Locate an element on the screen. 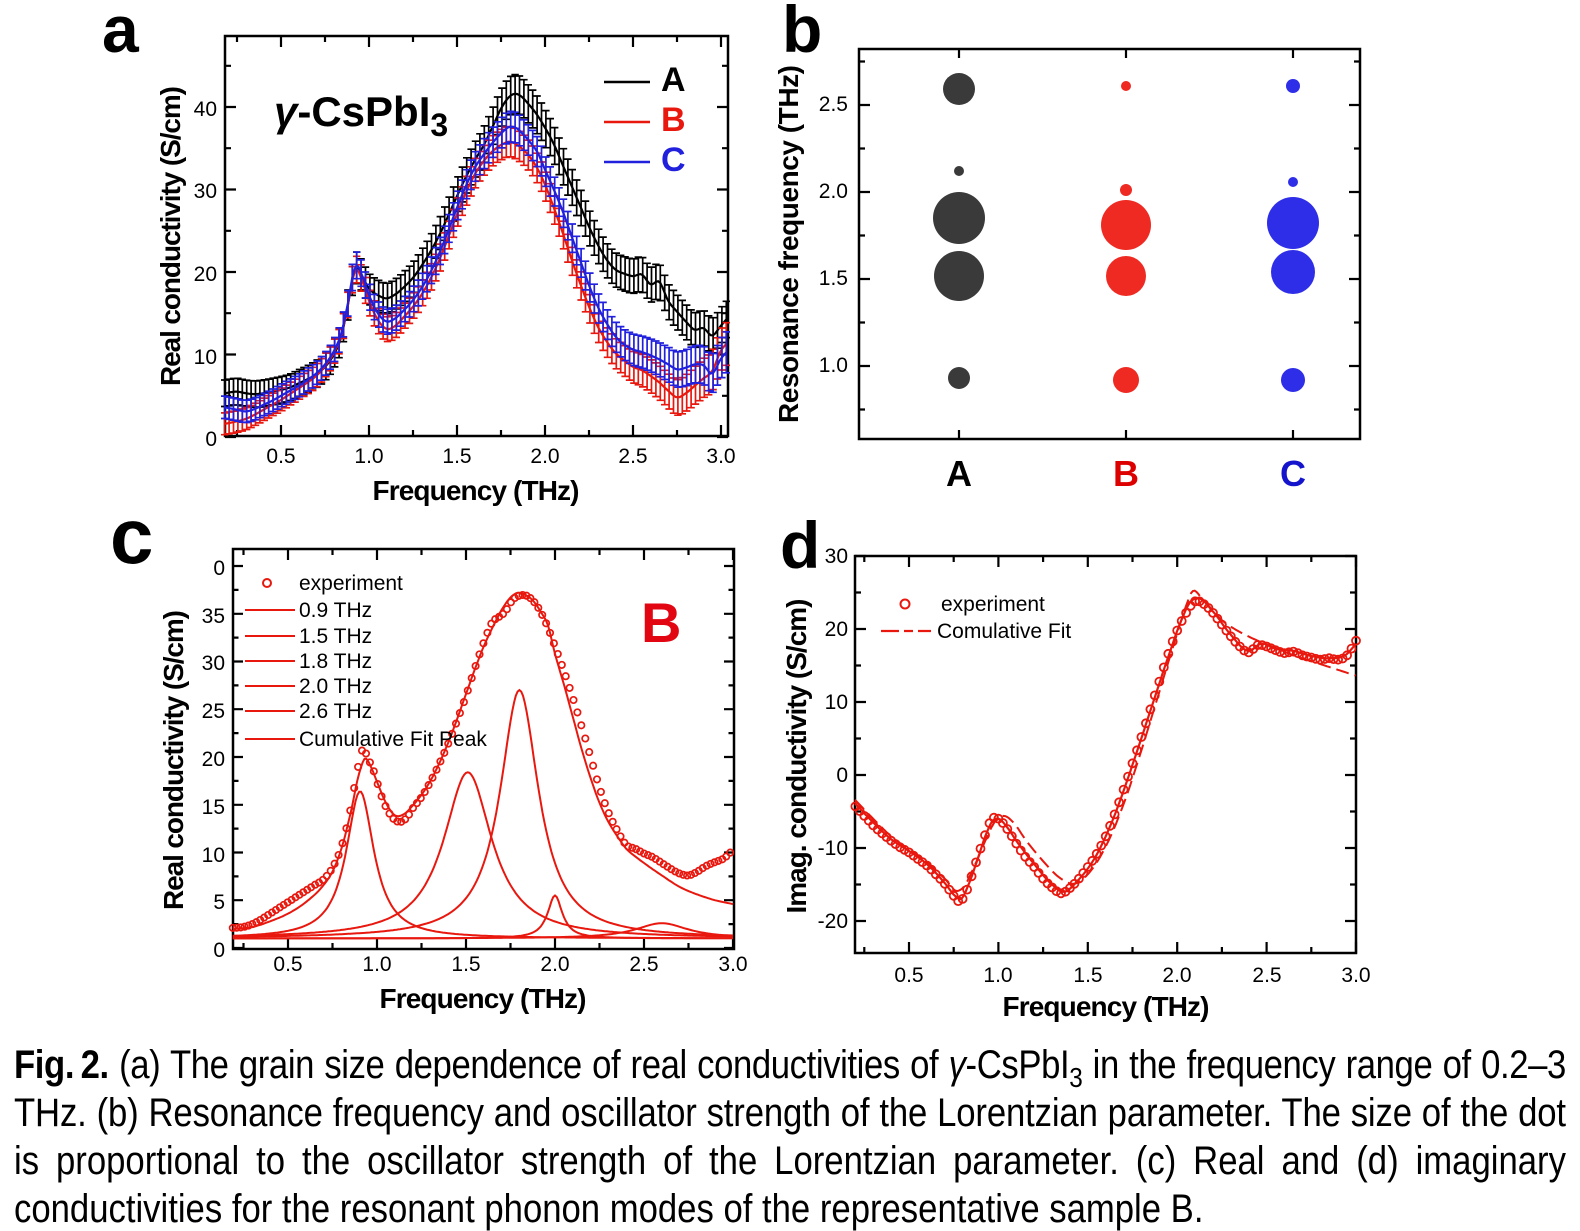  svg-text: a is located at coordinates (121, 33).